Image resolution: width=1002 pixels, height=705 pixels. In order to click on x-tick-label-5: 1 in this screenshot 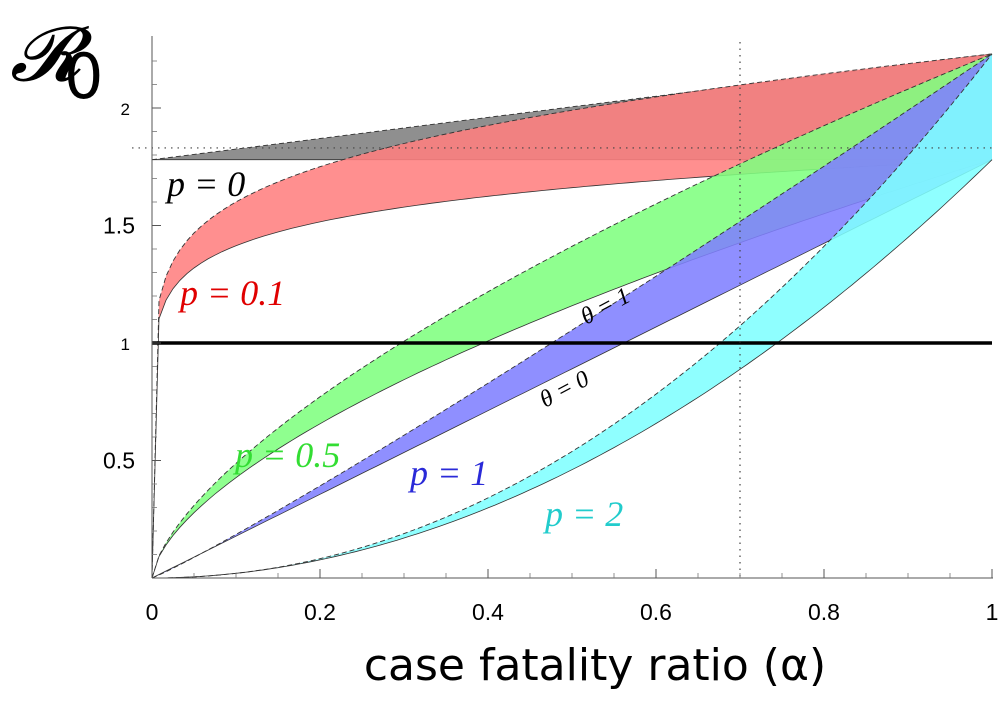, I will do `click(992, 612)`.